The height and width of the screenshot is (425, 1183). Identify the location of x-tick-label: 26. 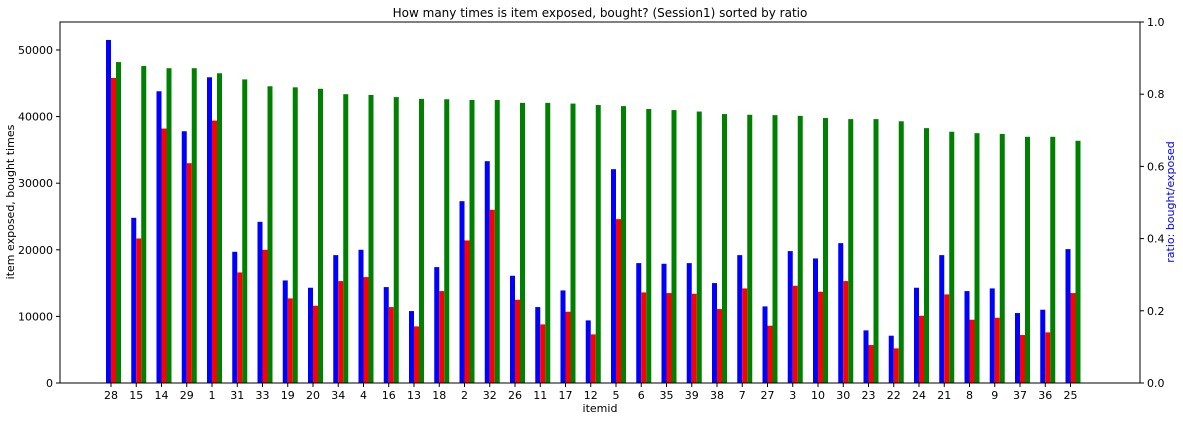
(515, 395).